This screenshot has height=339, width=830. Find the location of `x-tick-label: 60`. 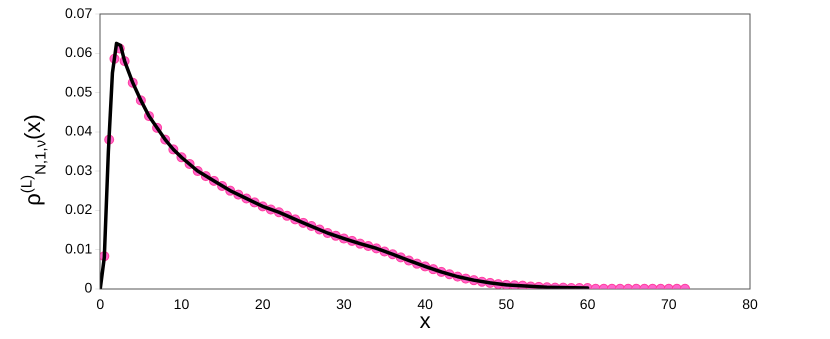

x-tick-label: 60 is located at coordinates (588, 304).